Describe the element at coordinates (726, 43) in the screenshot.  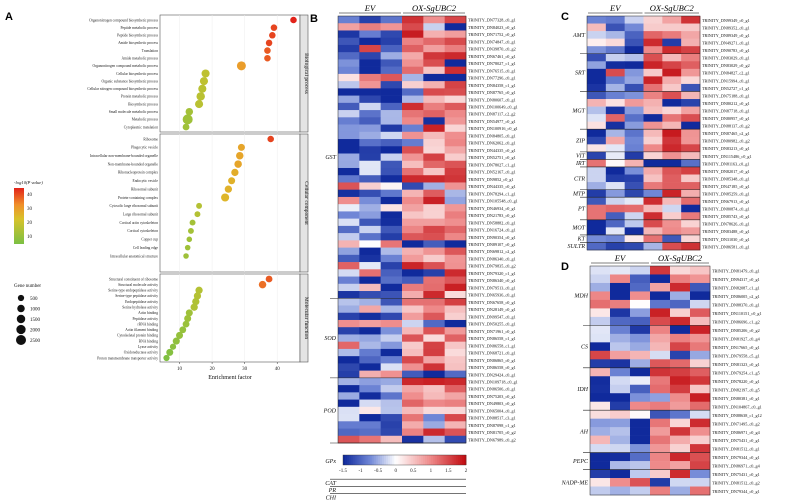
I see `gC-row-label: TRINITY_DN49271_c0_g1` at that location.